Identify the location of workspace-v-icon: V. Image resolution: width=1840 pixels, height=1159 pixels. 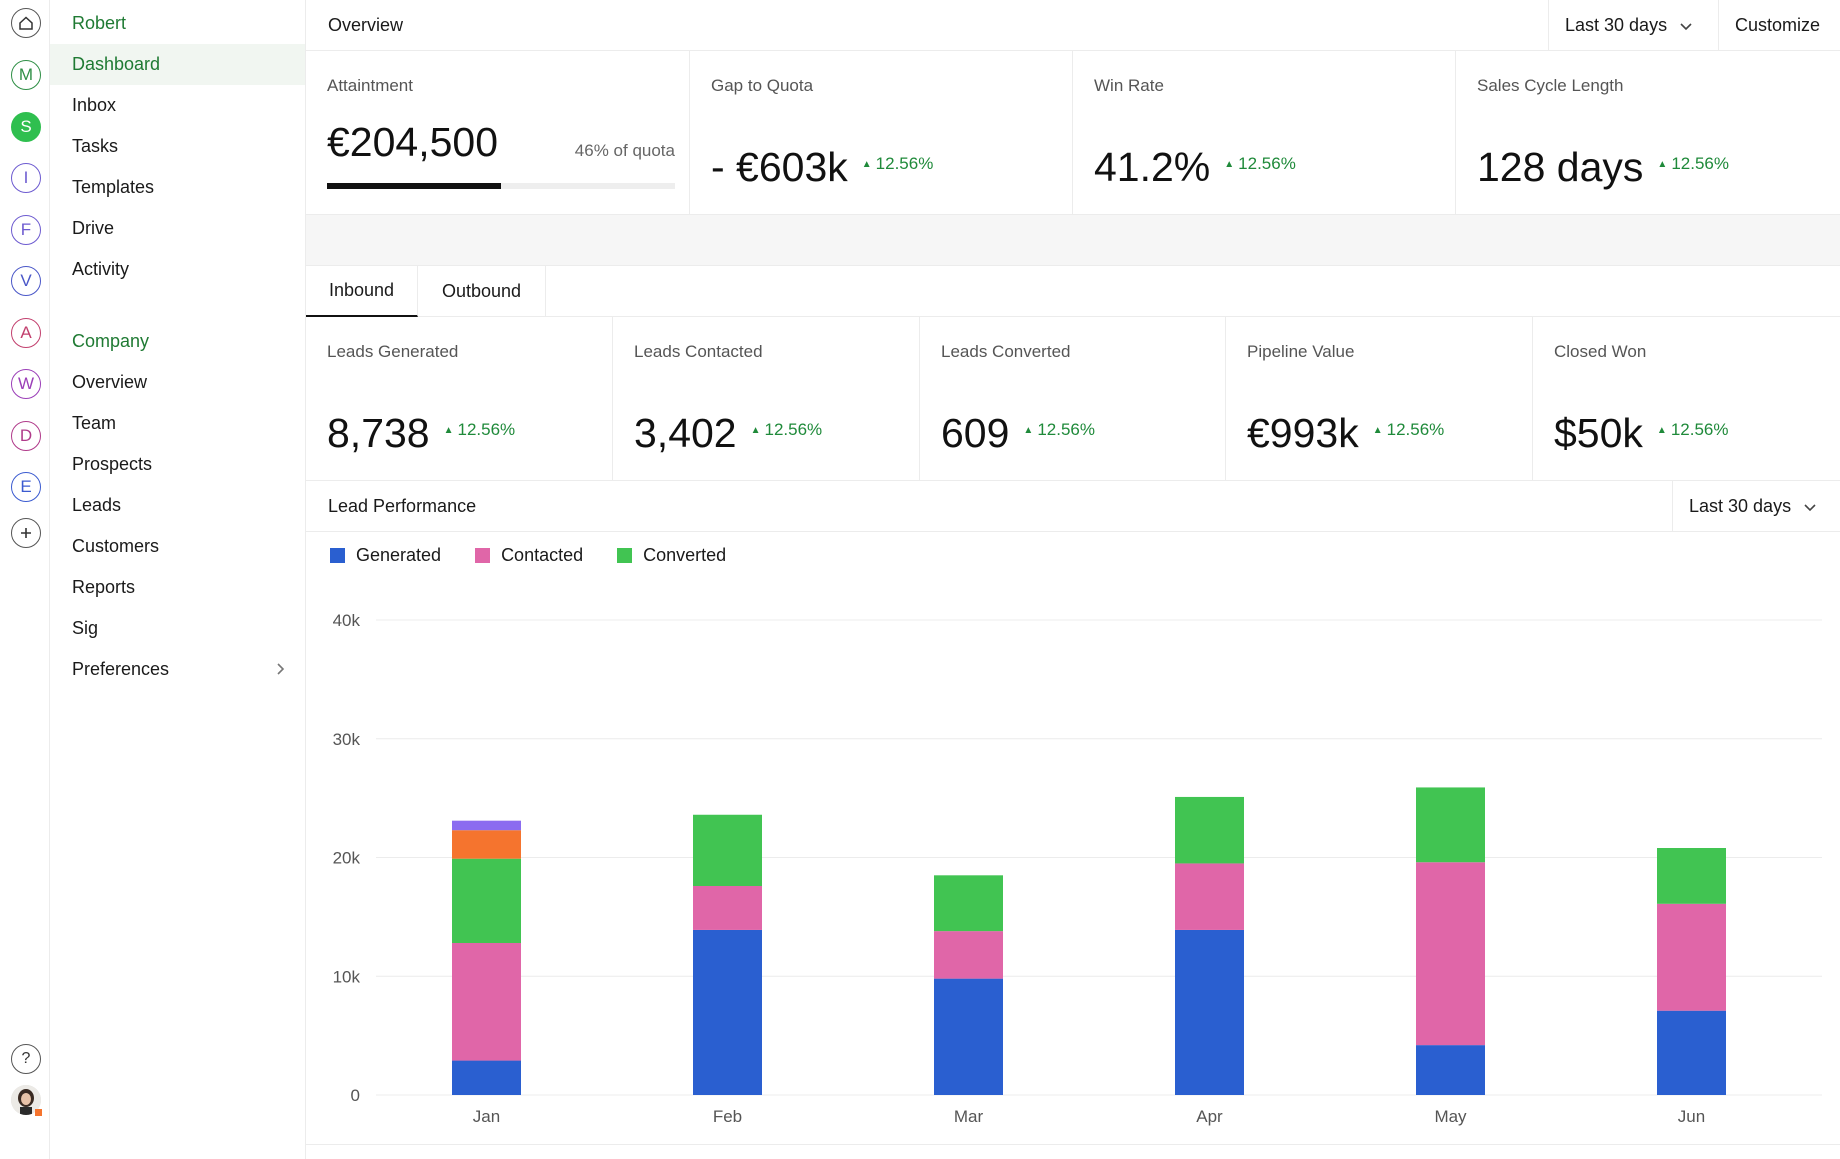
(26, 281).